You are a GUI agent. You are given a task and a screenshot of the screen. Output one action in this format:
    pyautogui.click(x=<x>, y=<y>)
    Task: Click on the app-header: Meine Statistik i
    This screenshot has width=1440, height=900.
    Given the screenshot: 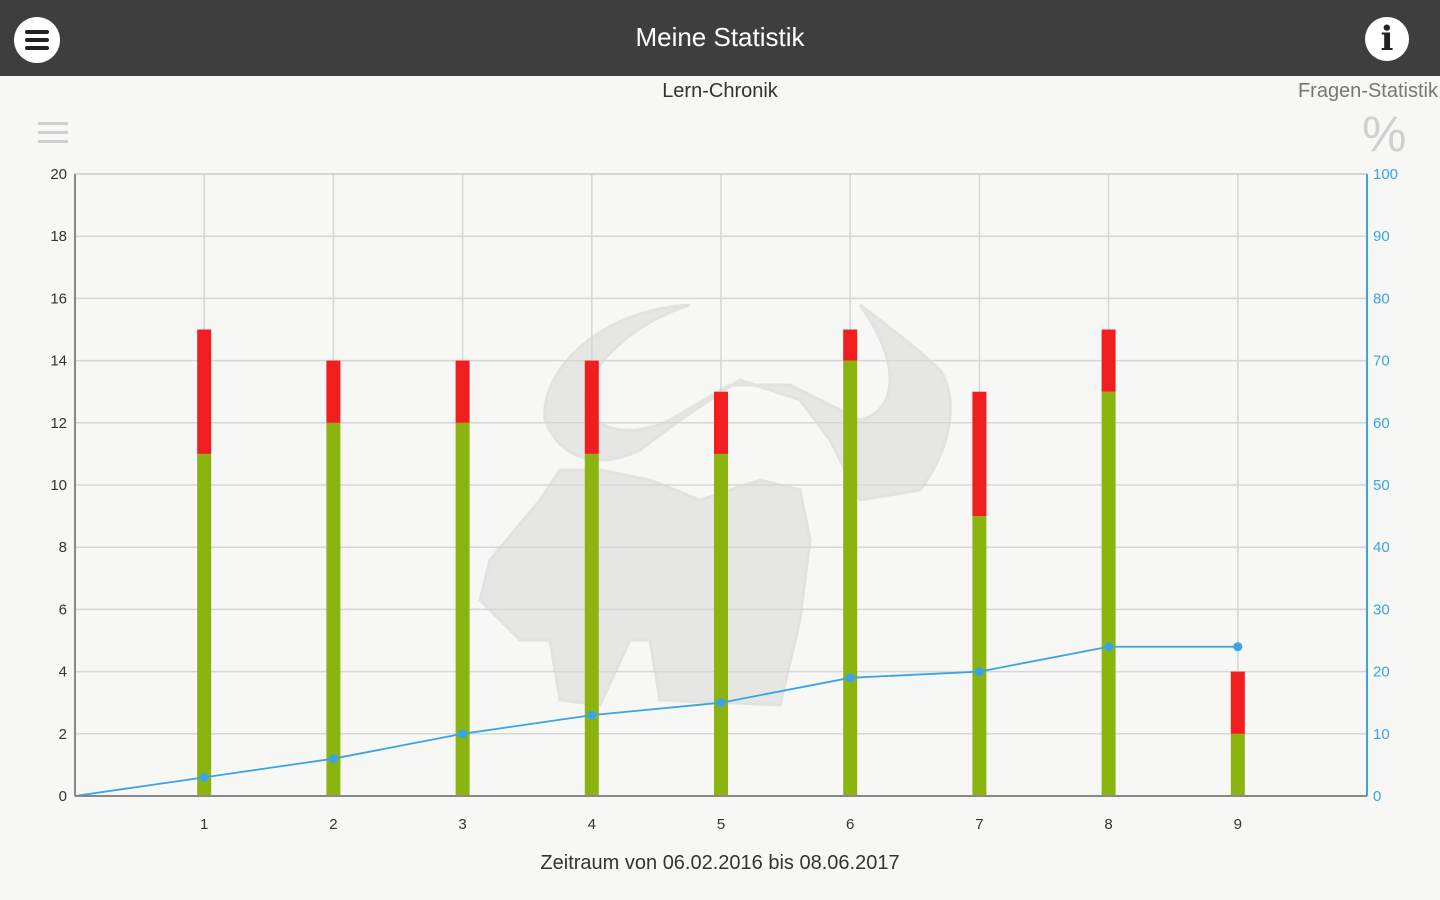 What is the action you would take?
    pyautogui.click(x=720, y=38)
    